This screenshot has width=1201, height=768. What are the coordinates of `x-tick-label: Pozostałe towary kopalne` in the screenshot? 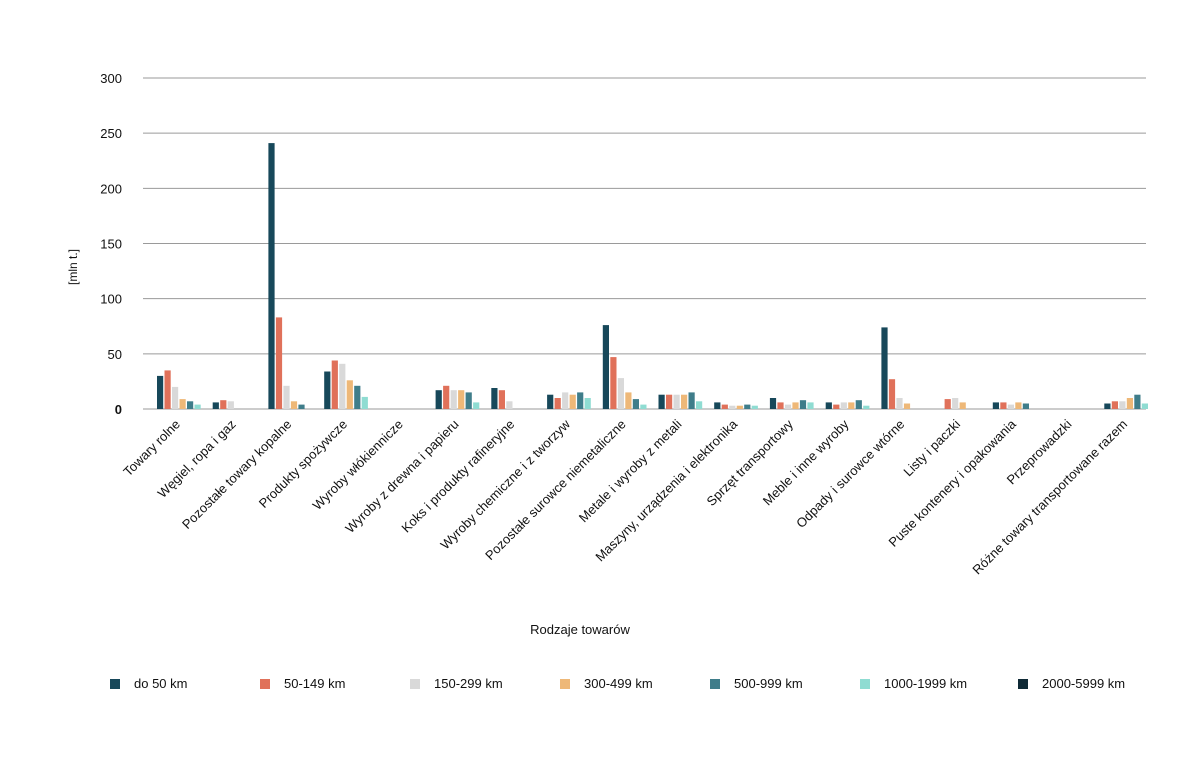 It's located at (236, 474).